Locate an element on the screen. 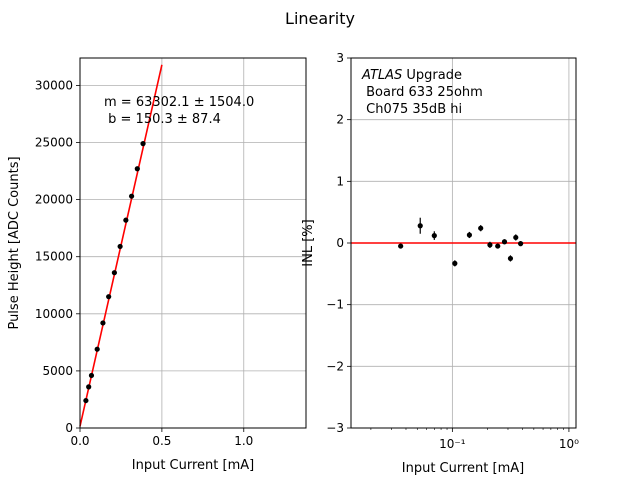 Image resolution: width=640 pixels, height=480 pixels. left-y-tick-label: 5000 is located at coordinates (57, 371).